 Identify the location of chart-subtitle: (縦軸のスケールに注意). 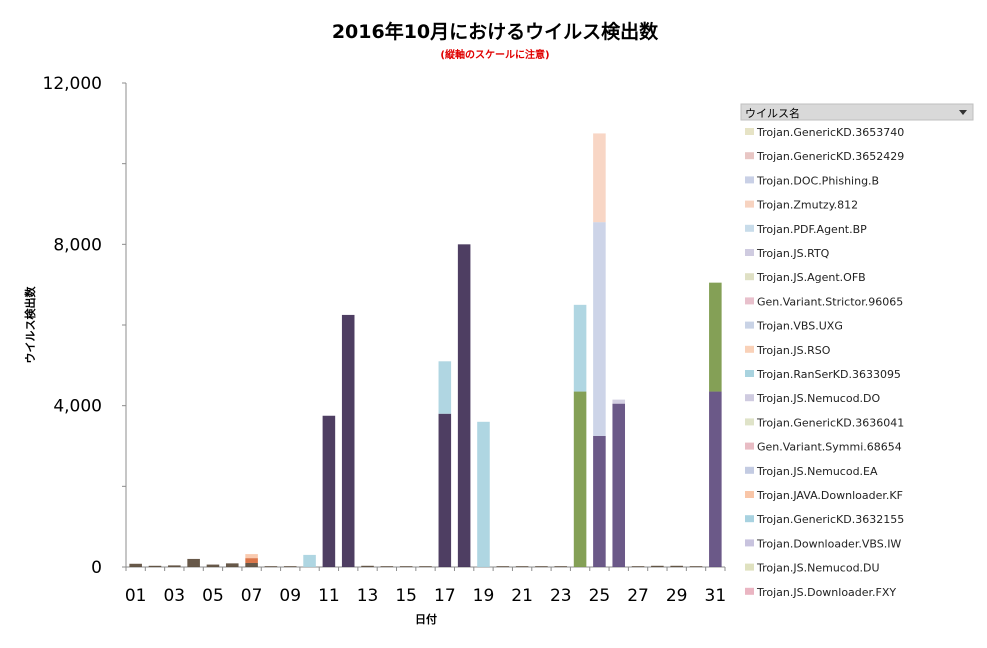
(494, 54).